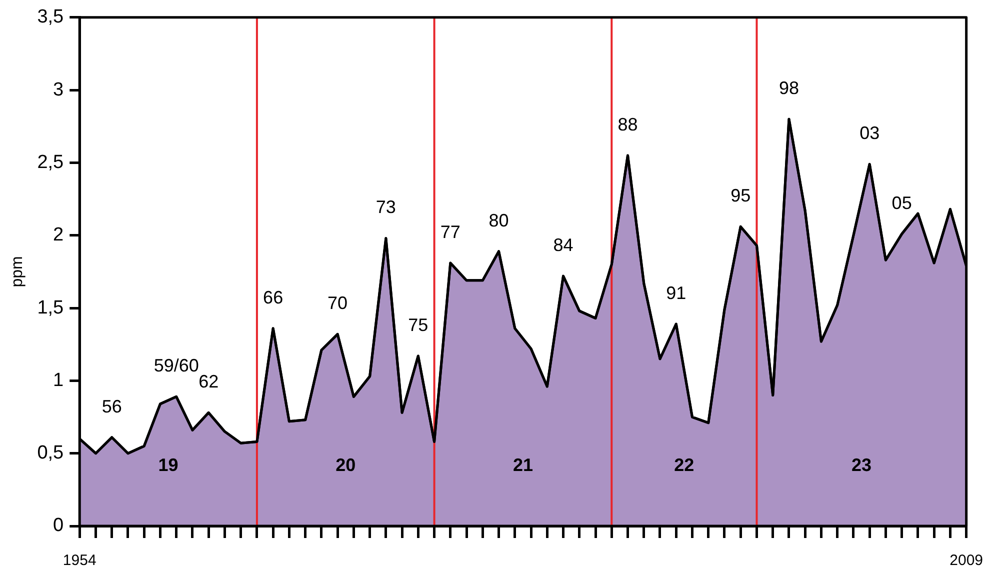 This screenshot has height=584, width=997. What do you see at coordinates (112, 406) in the screenshot?
I see `annotation: 56` at bounding box center [112, 406].